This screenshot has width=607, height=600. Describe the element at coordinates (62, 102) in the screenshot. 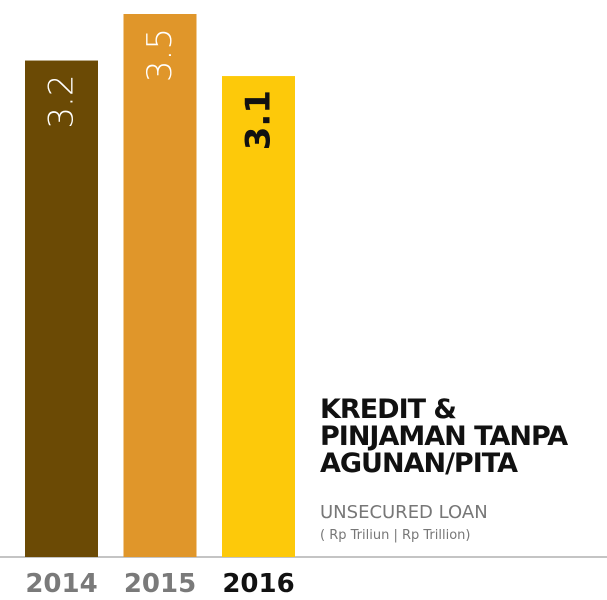

I see `value-label: 3.2` at that location.